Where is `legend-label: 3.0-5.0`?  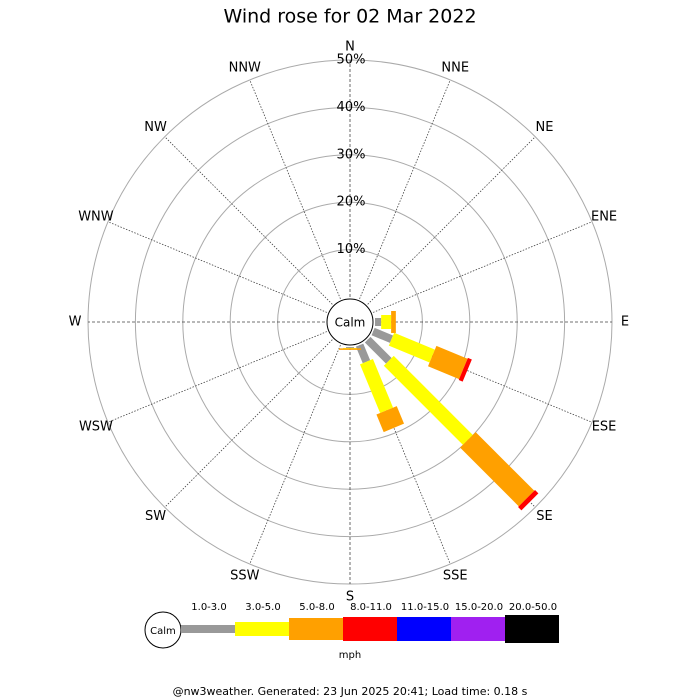 legend-label: 3.0-5.0 is located at coordinates (262, 607).